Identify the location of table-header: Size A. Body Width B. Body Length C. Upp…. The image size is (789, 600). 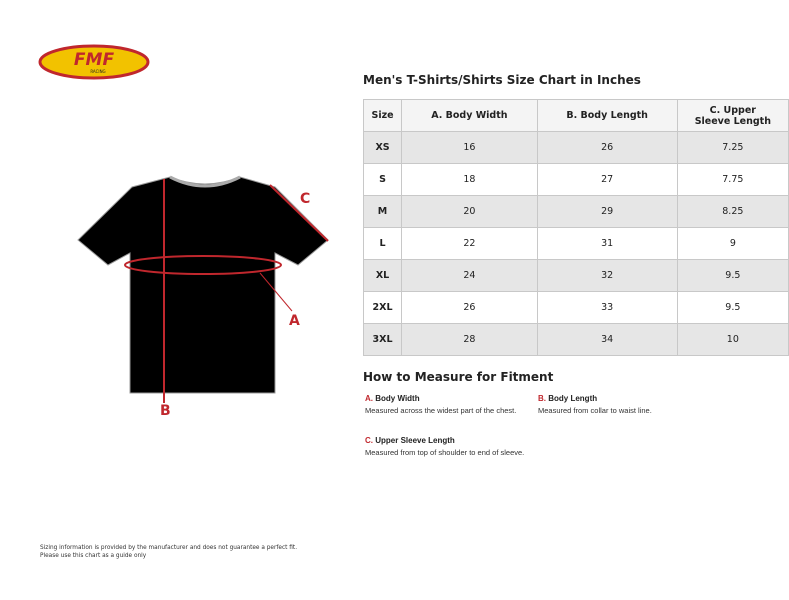
(575, 115).